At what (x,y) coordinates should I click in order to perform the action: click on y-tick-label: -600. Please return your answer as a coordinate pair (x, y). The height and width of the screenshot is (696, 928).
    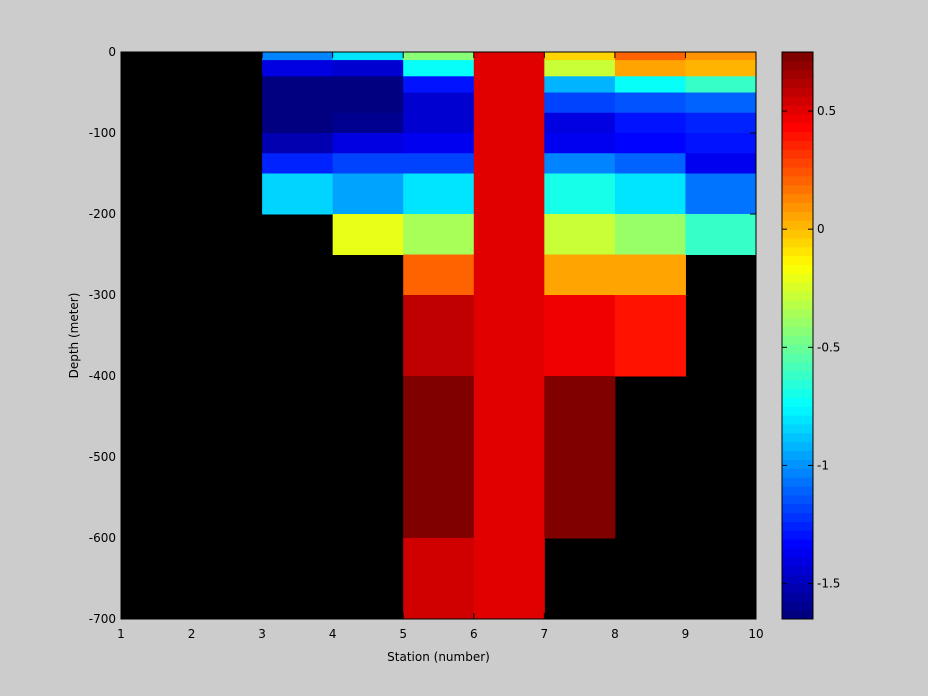
    Looking at the image, I should click on (102, 538).